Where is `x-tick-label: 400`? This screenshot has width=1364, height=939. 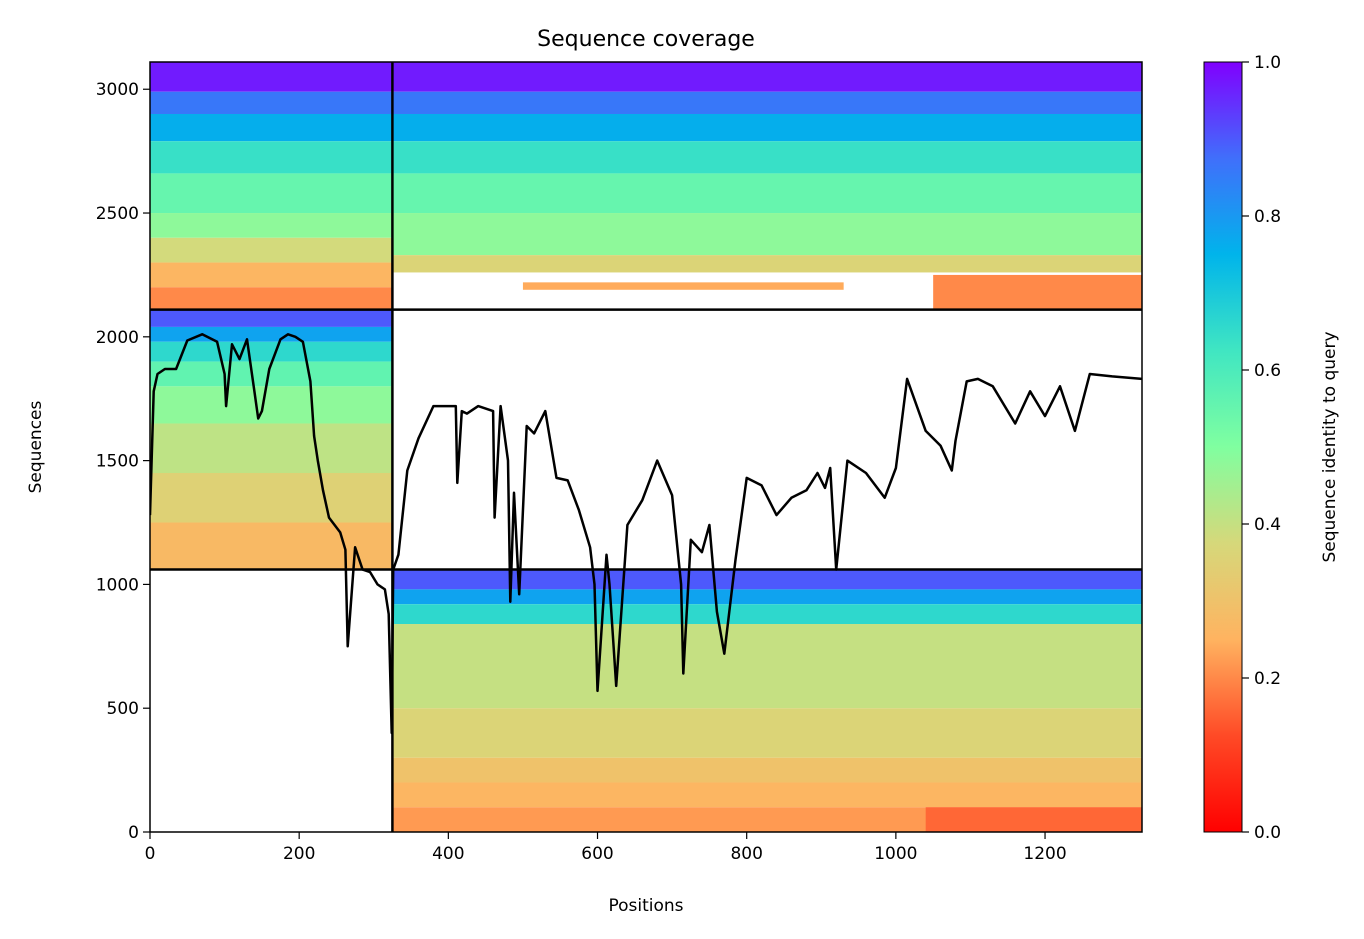
x-tick-label: 400 is located at coordinates (448, 854).